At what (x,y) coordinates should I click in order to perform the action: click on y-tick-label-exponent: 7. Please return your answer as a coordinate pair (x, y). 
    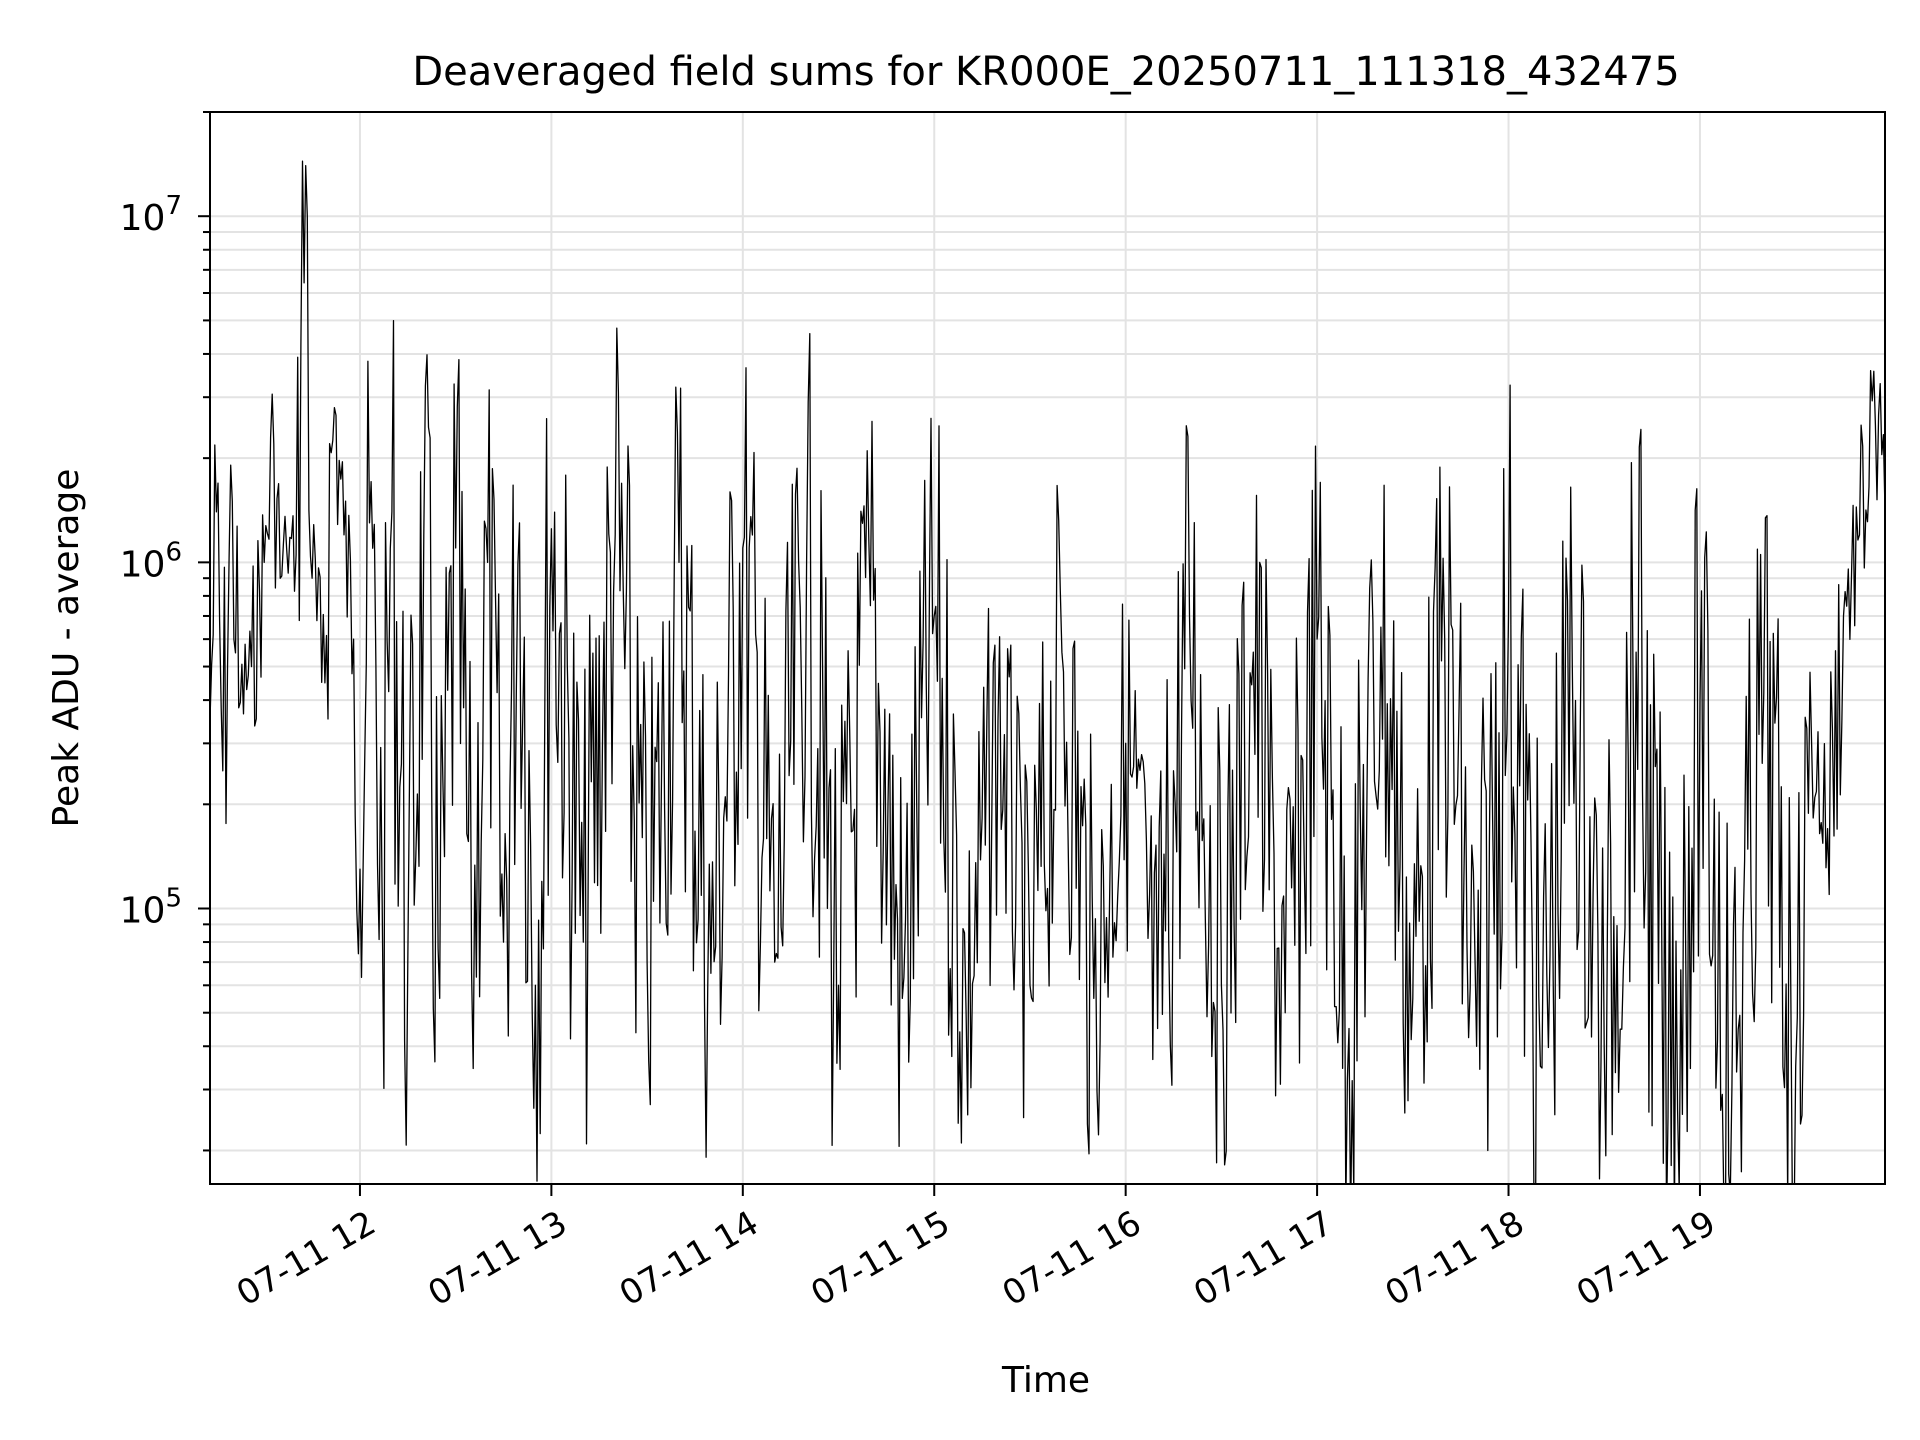
    Looking at the image, I should click on (173, 206).